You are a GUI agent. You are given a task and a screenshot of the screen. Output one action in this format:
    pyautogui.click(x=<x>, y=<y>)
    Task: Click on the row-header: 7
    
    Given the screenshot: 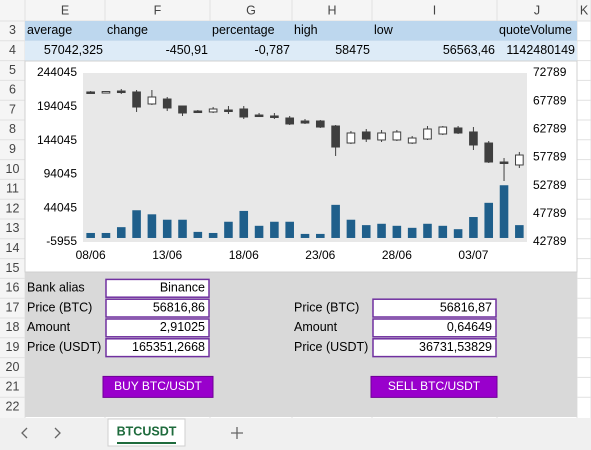 What is the action you would take?
    pyautogui.click(x=12, y=109)
    